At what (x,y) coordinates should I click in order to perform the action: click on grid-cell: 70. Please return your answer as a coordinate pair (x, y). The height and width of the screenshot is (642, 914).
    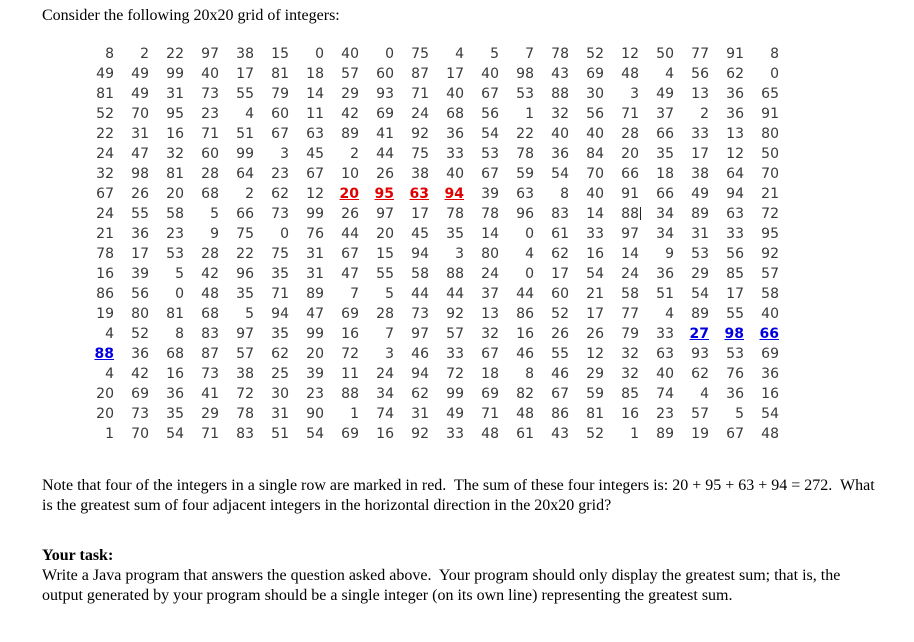
    Looking at the image, I should click on (140, 434).